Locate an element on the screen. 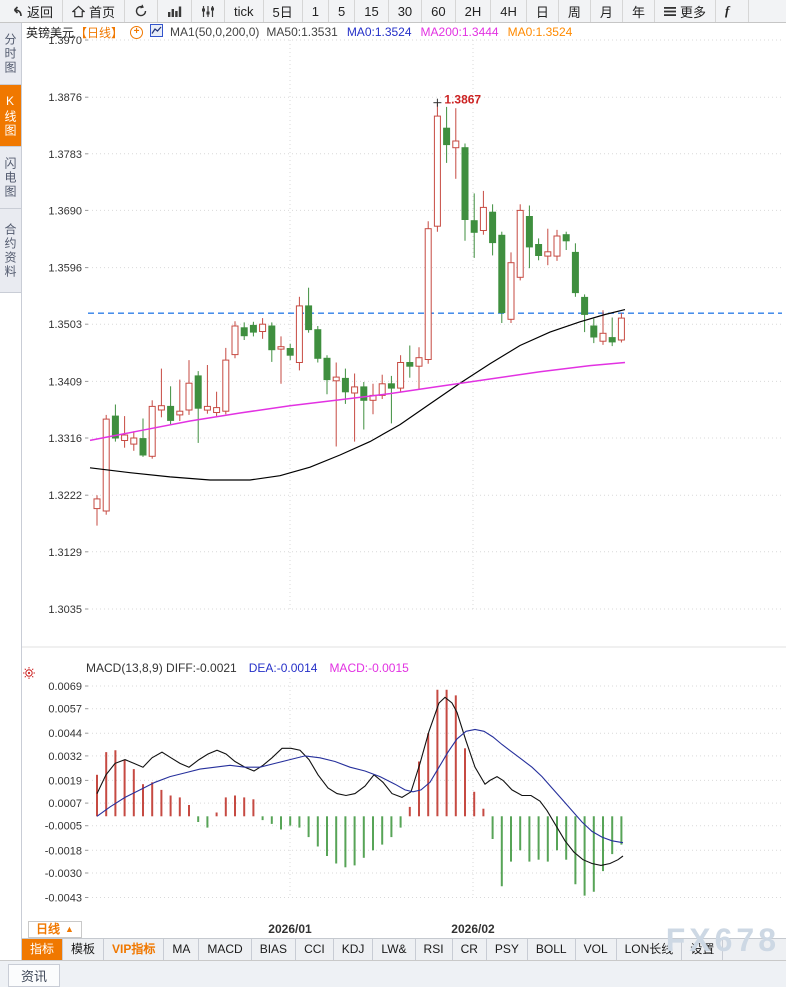  svg-text: 1.3129 is located at coordinates (65, 553).